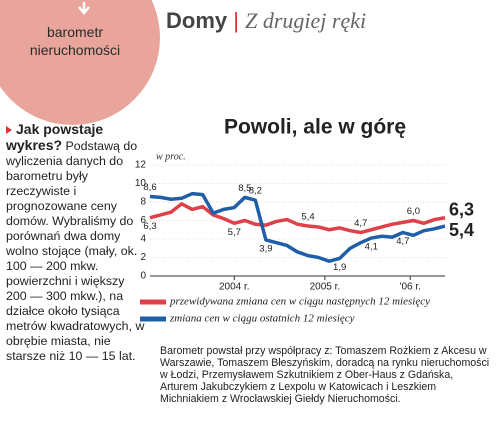 This screenshot has width=500, height=432. I want to click on data-label: 3,9, so click(265, 248).